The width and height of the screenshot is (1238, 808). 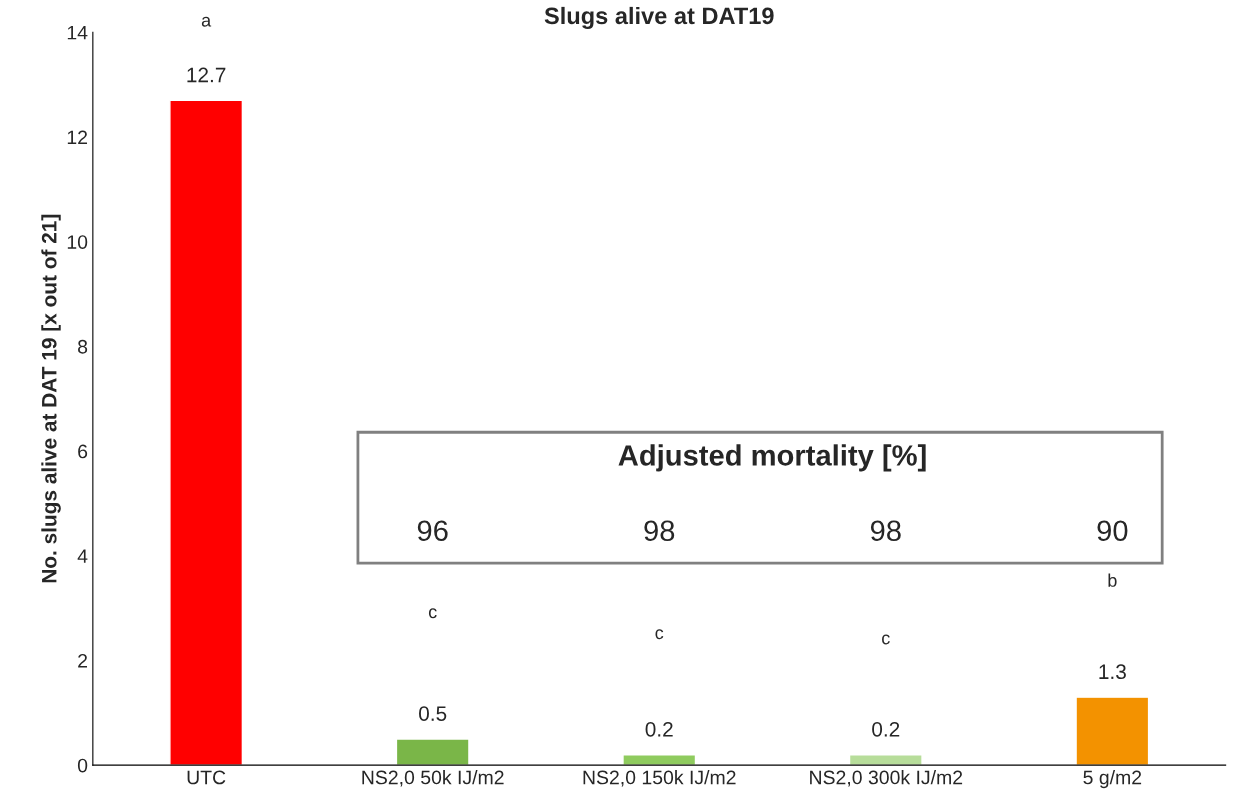 I want to click on x-tick-label: NS2,0 50k IJ/m2, so click(x=433, y=778).